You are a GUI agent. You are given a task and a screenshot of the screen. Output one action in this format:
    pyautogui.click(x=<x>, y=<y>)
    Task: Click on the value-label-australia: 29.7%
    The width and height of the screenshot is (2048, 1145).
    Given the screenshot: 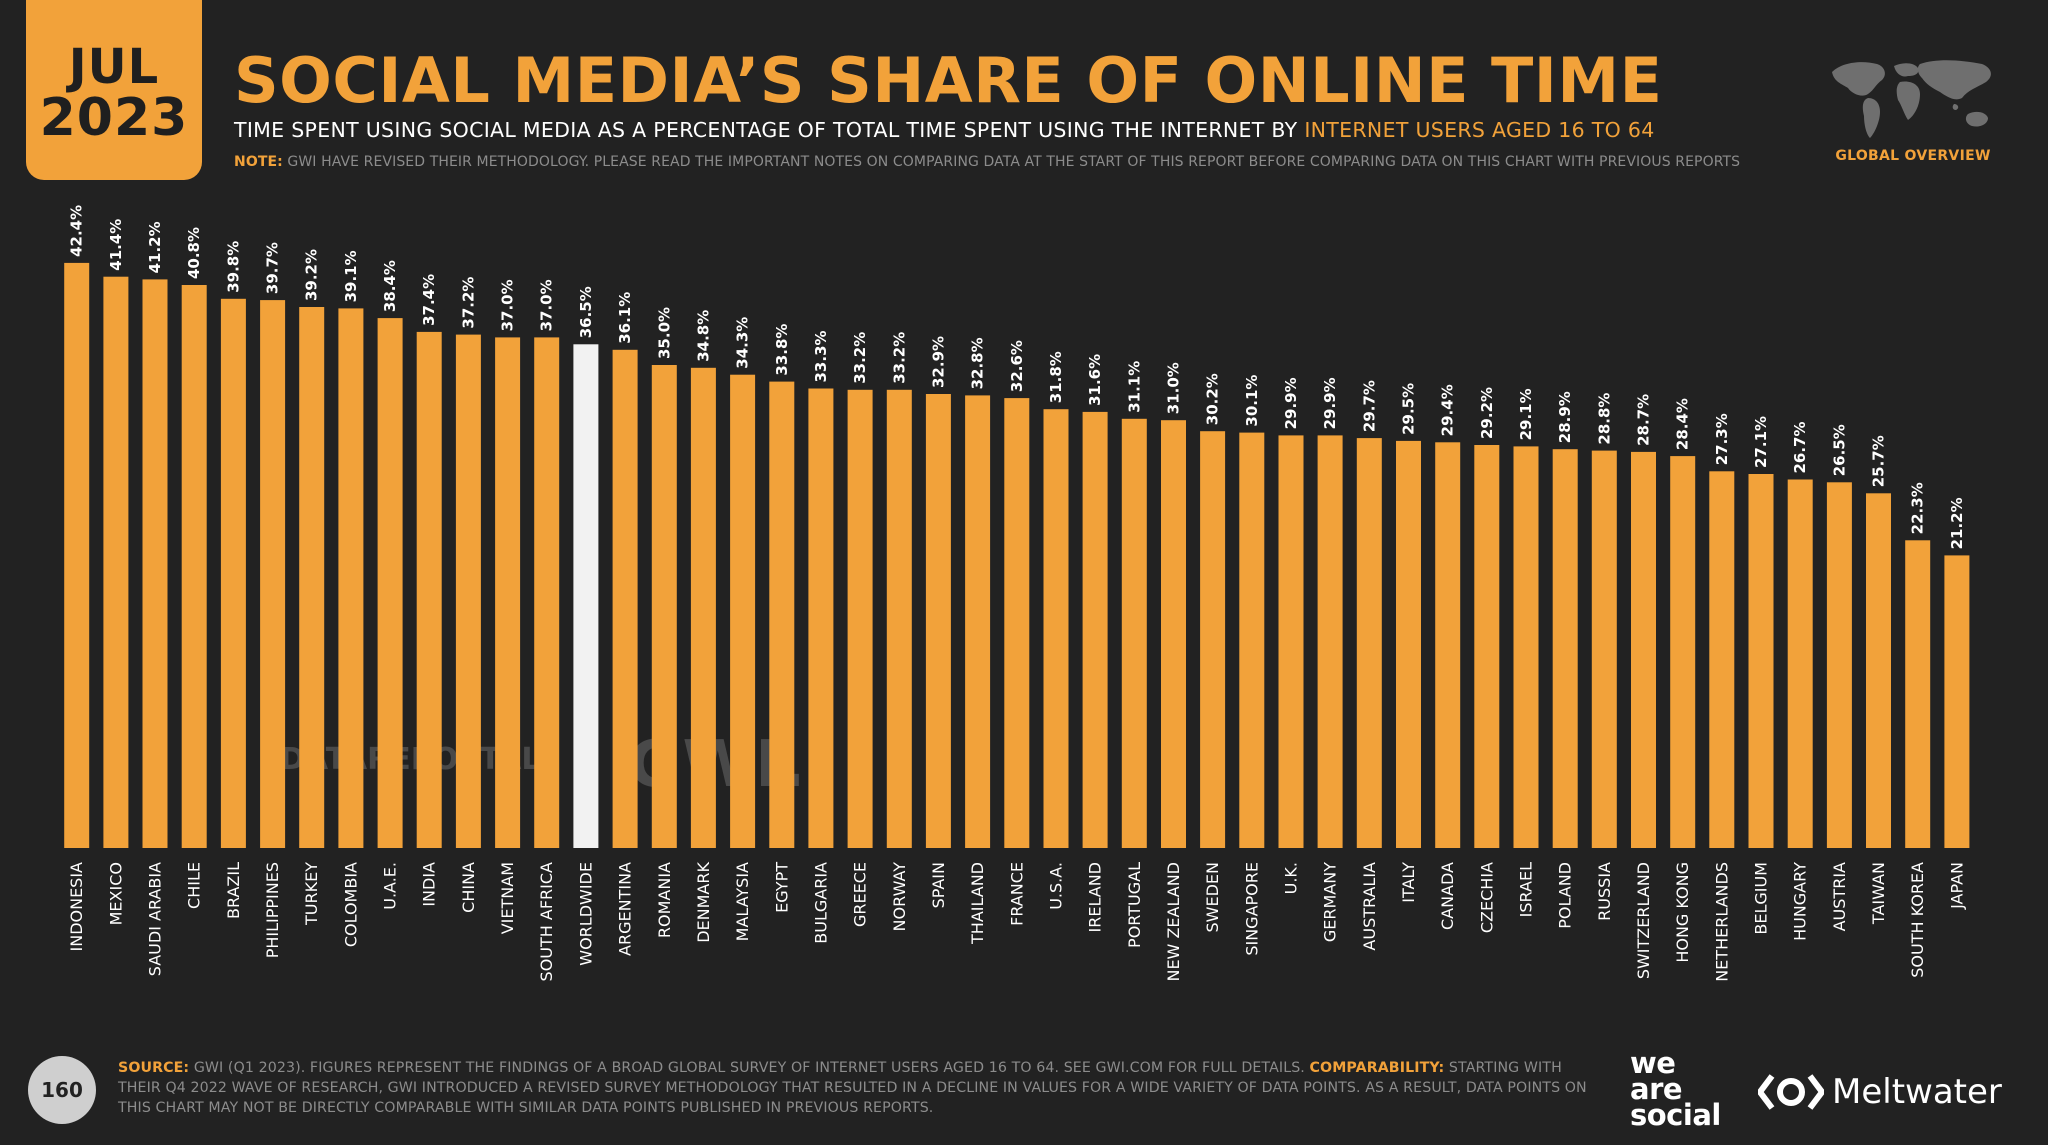 What is the action you would take?
    pyautogui.click(x=1369, y=406)
    